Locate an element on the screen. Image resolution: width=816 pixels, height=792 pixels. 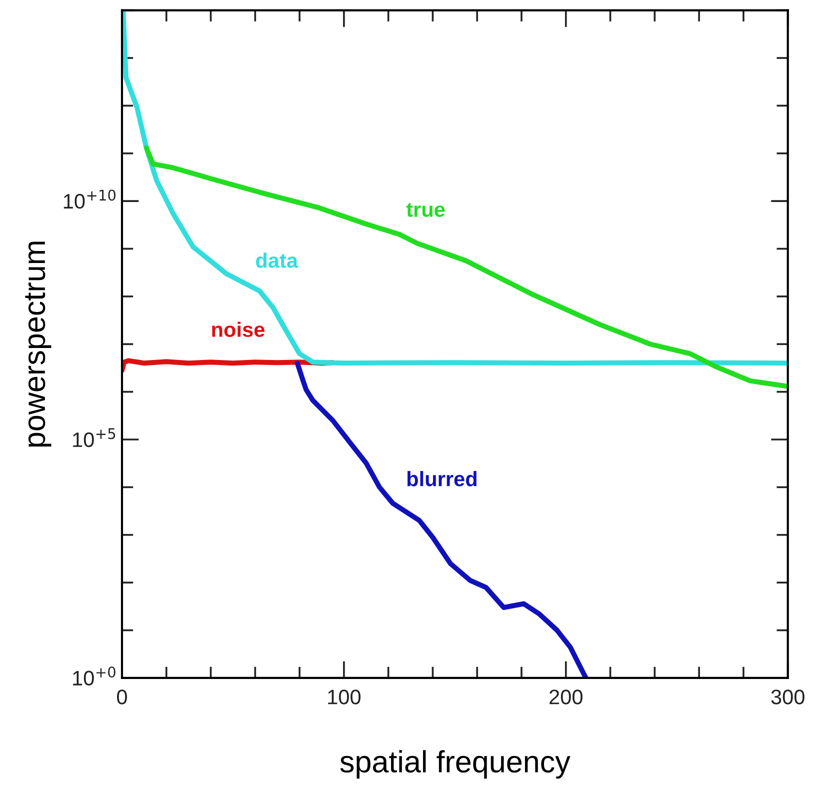
x-tick-label: 100 is located at coordinates (344, 697).